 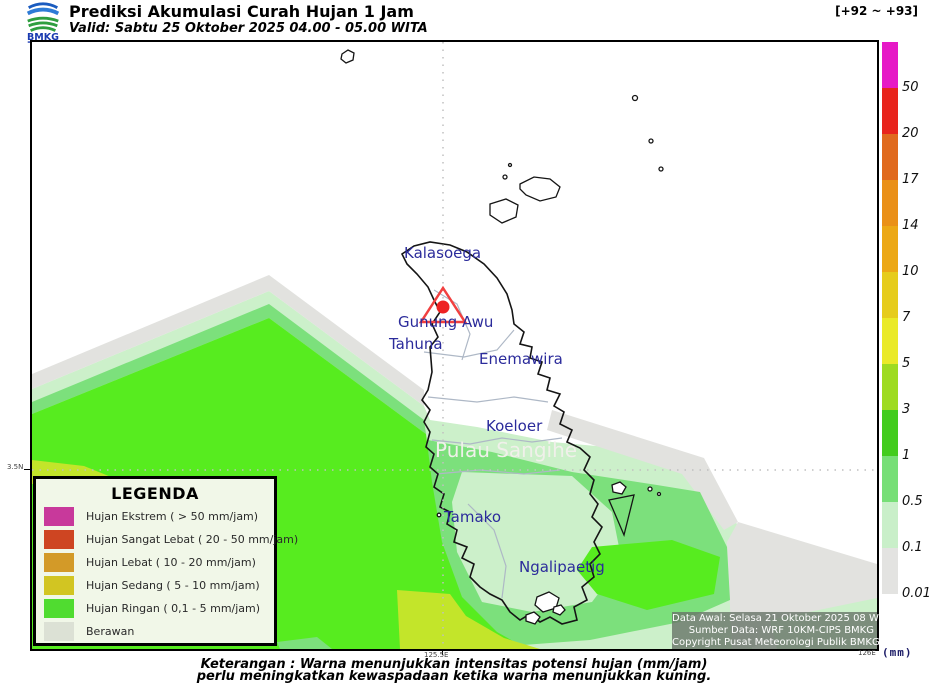 I want to click on district-borders, so click(x=493, y=444).